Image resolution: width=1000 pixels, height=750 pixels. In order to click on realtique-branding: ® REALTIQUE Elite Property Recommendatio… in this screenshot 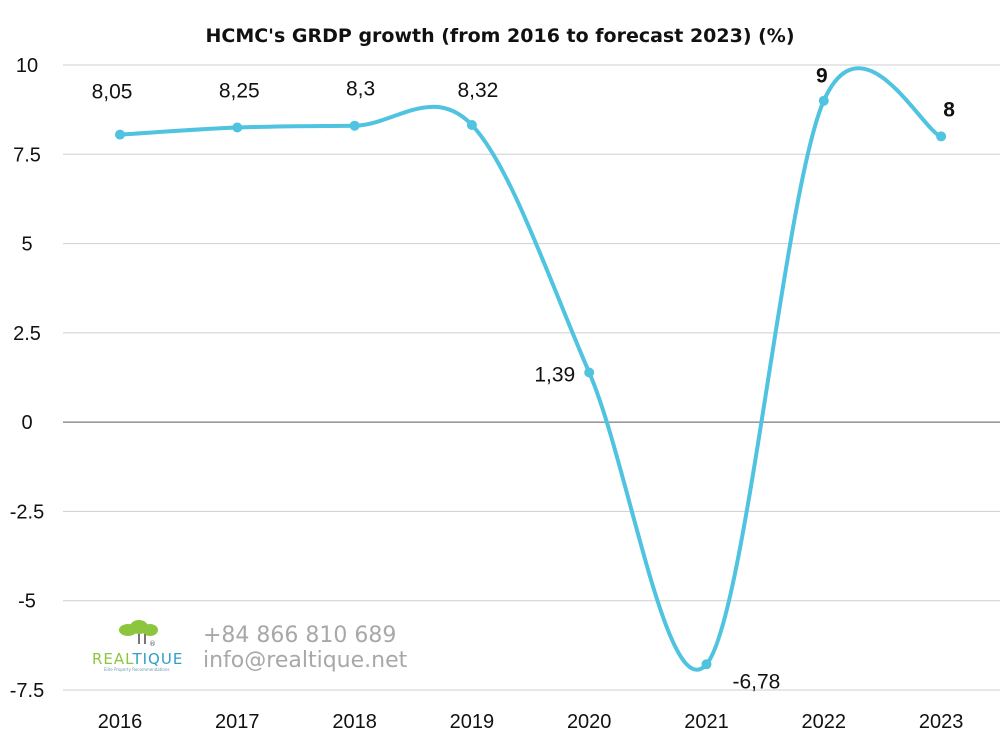, I will do `click(250, 646)`.